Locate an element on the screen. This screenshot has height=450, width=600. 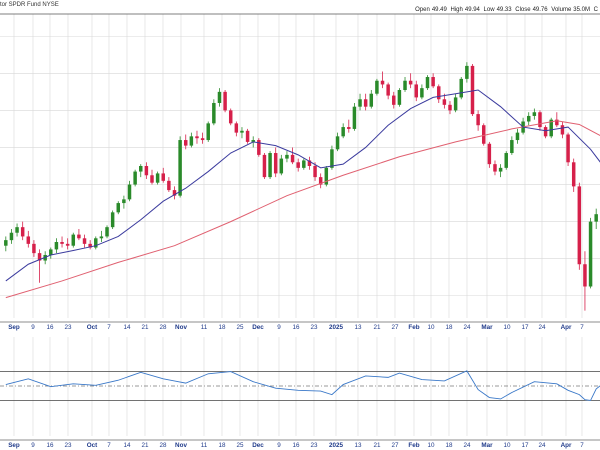
rsi-axis-tick-label: 16 is located at coordinates (50, 445).